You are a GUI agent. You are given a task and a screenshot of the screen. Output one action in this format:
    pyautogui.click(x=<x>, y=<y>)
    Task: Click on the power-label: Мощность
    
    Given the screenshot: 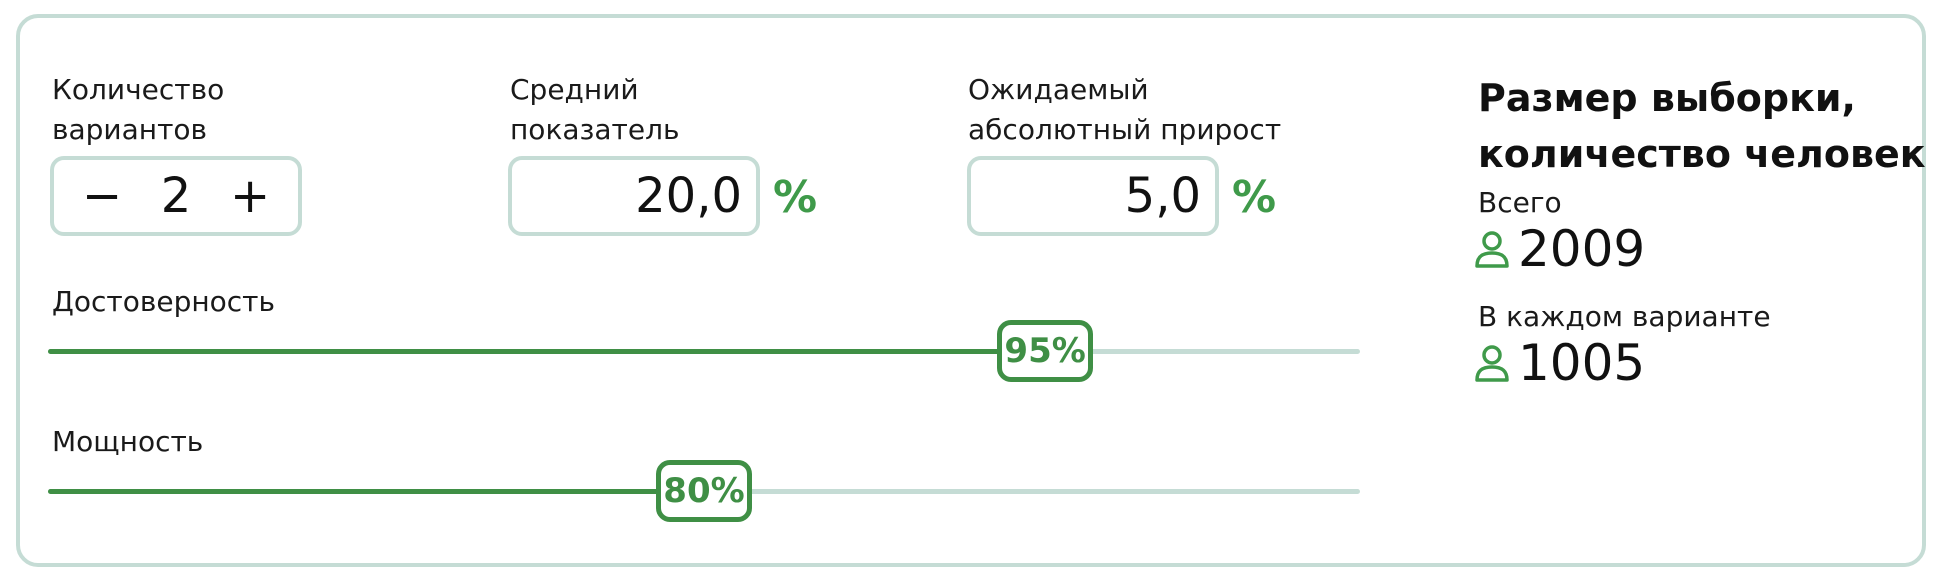 What is the action you would take?
    pyautogui.click(x=128, y=441)
    